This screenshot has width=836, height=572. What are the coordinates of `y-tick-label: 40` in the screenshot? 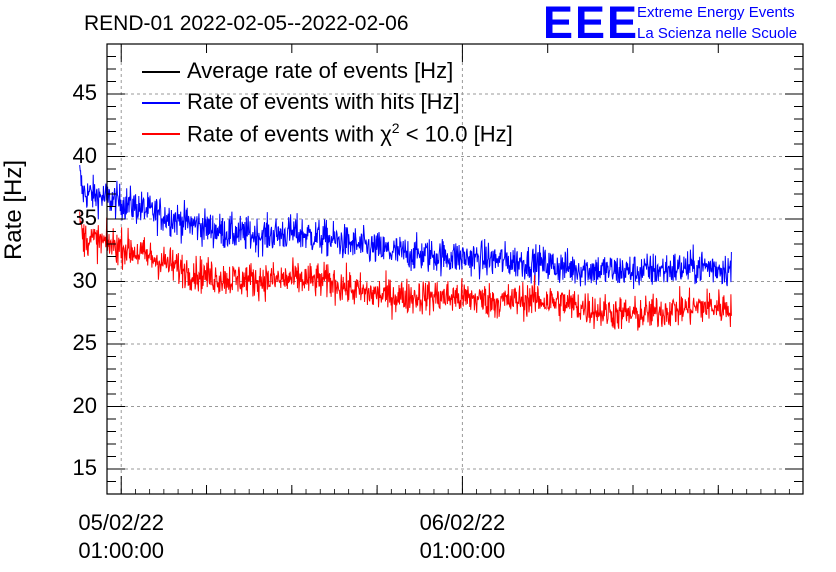 It's located at (84, 155).